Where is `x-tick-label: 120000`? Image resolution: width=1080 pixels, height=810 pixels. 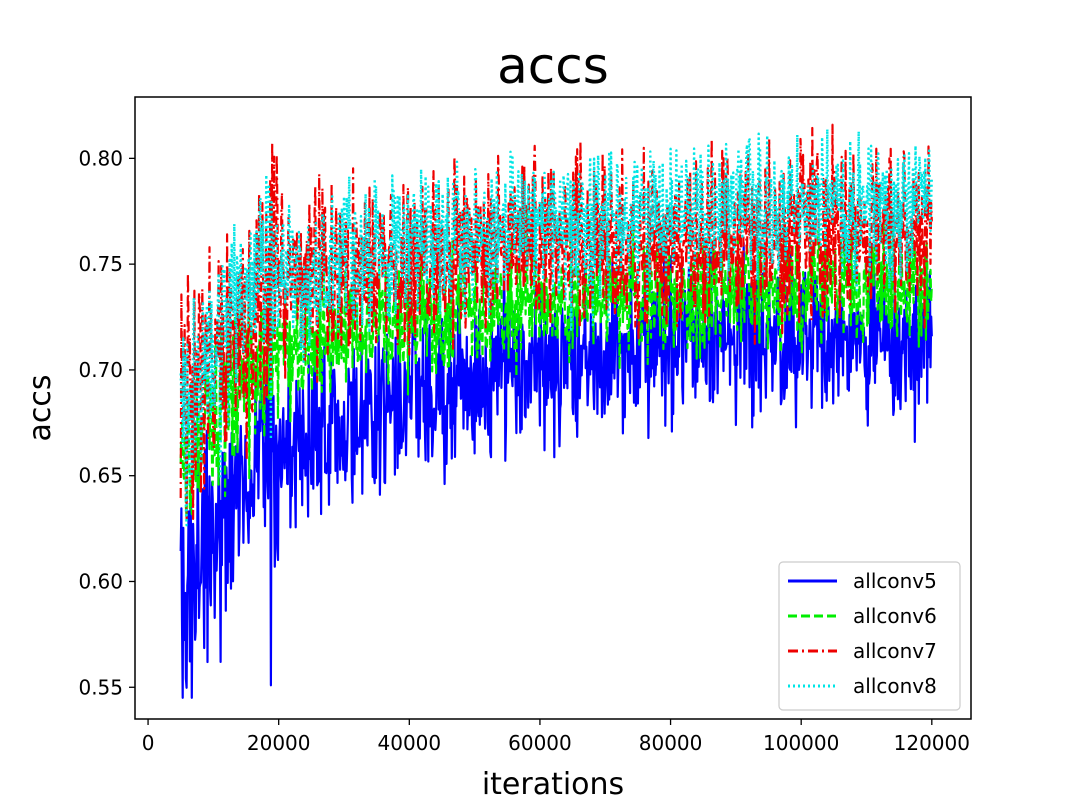 x-tick-label: 120000 is located at coordinates (932, 743).